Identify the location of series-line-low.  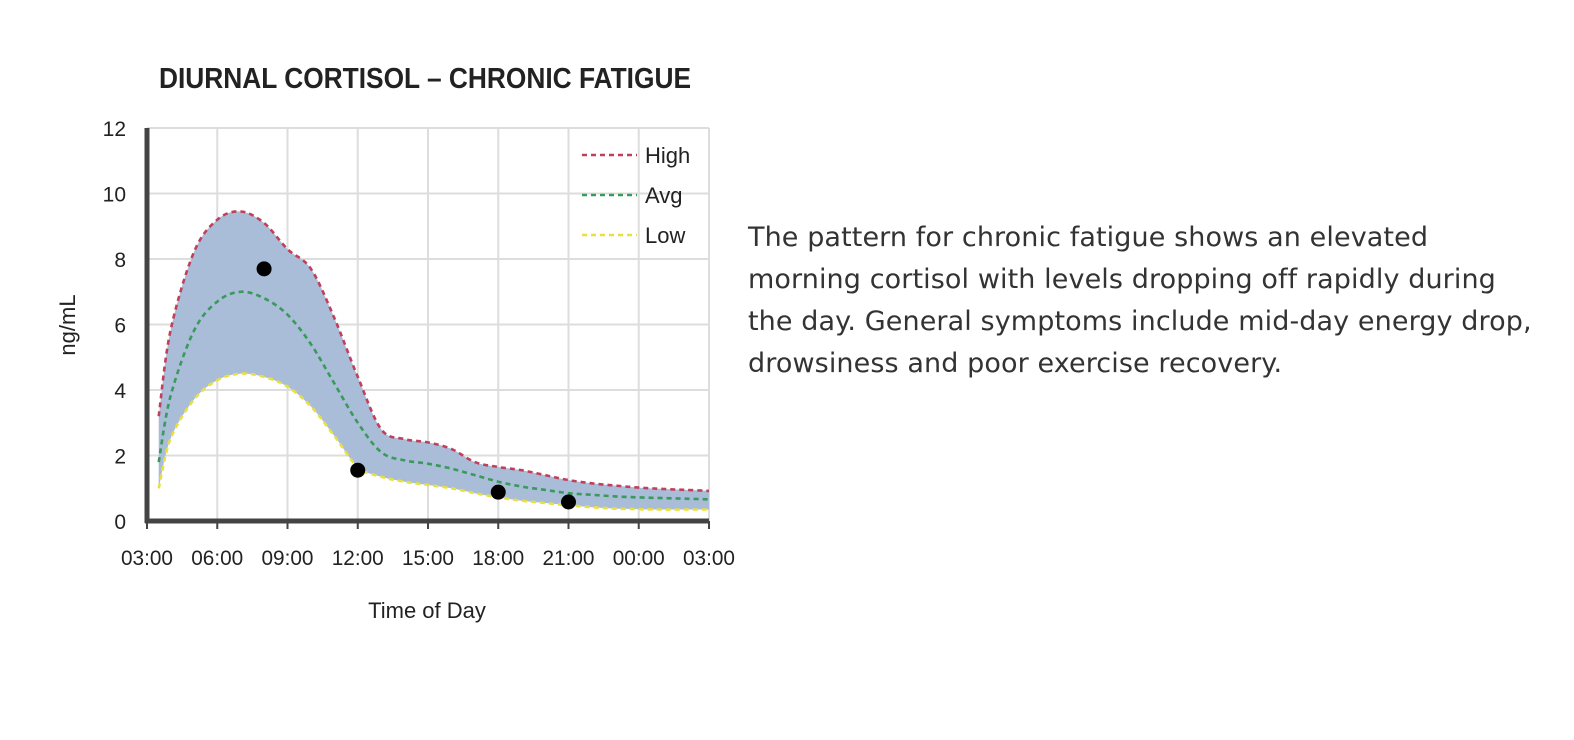
(433, 441).